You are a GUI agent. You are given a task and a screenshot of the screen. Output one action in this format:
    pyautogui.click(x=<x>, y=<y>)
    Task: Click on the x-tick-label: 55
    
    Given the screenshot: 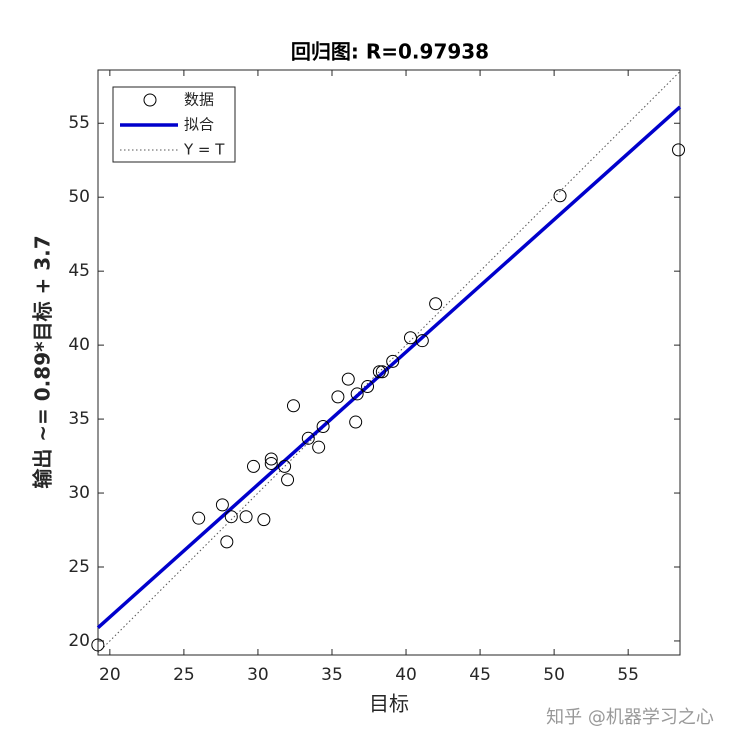 What is the action you would take?
    pyautogui.click(x=628, y=675)
    